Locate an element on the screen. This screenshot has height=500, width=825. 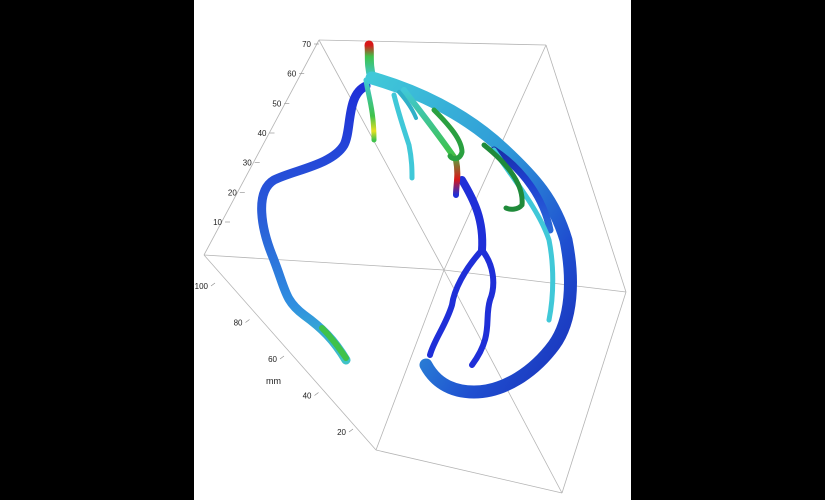
z-axis-tick-label: 20 is located at coordinates (232, 192).